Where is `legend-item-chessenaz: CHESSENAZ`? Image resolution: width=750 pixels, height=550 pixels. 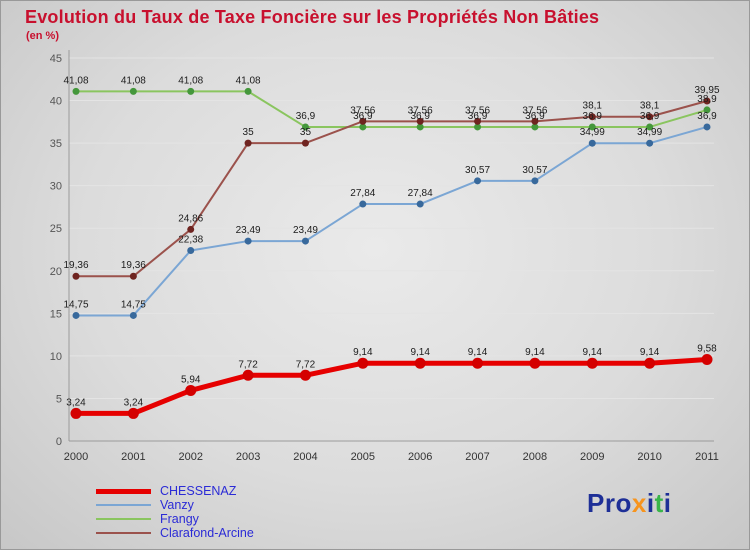 legend-item-chessenaz: CHESSENAZ is located at coordinates (175, 491).